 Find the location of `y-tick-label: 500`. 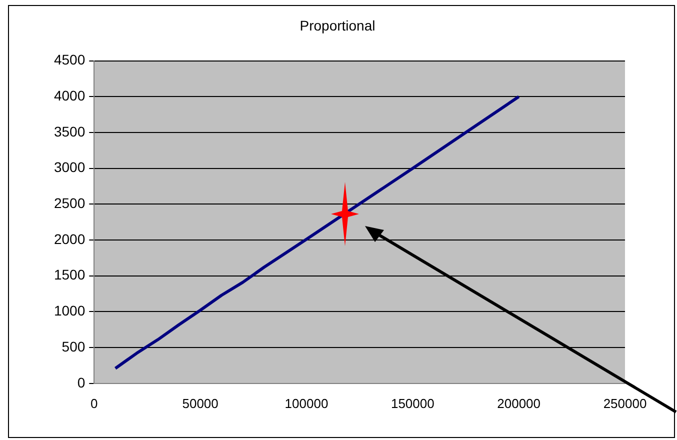

y-tick-label: 500 is located at coordinates (74, 346).